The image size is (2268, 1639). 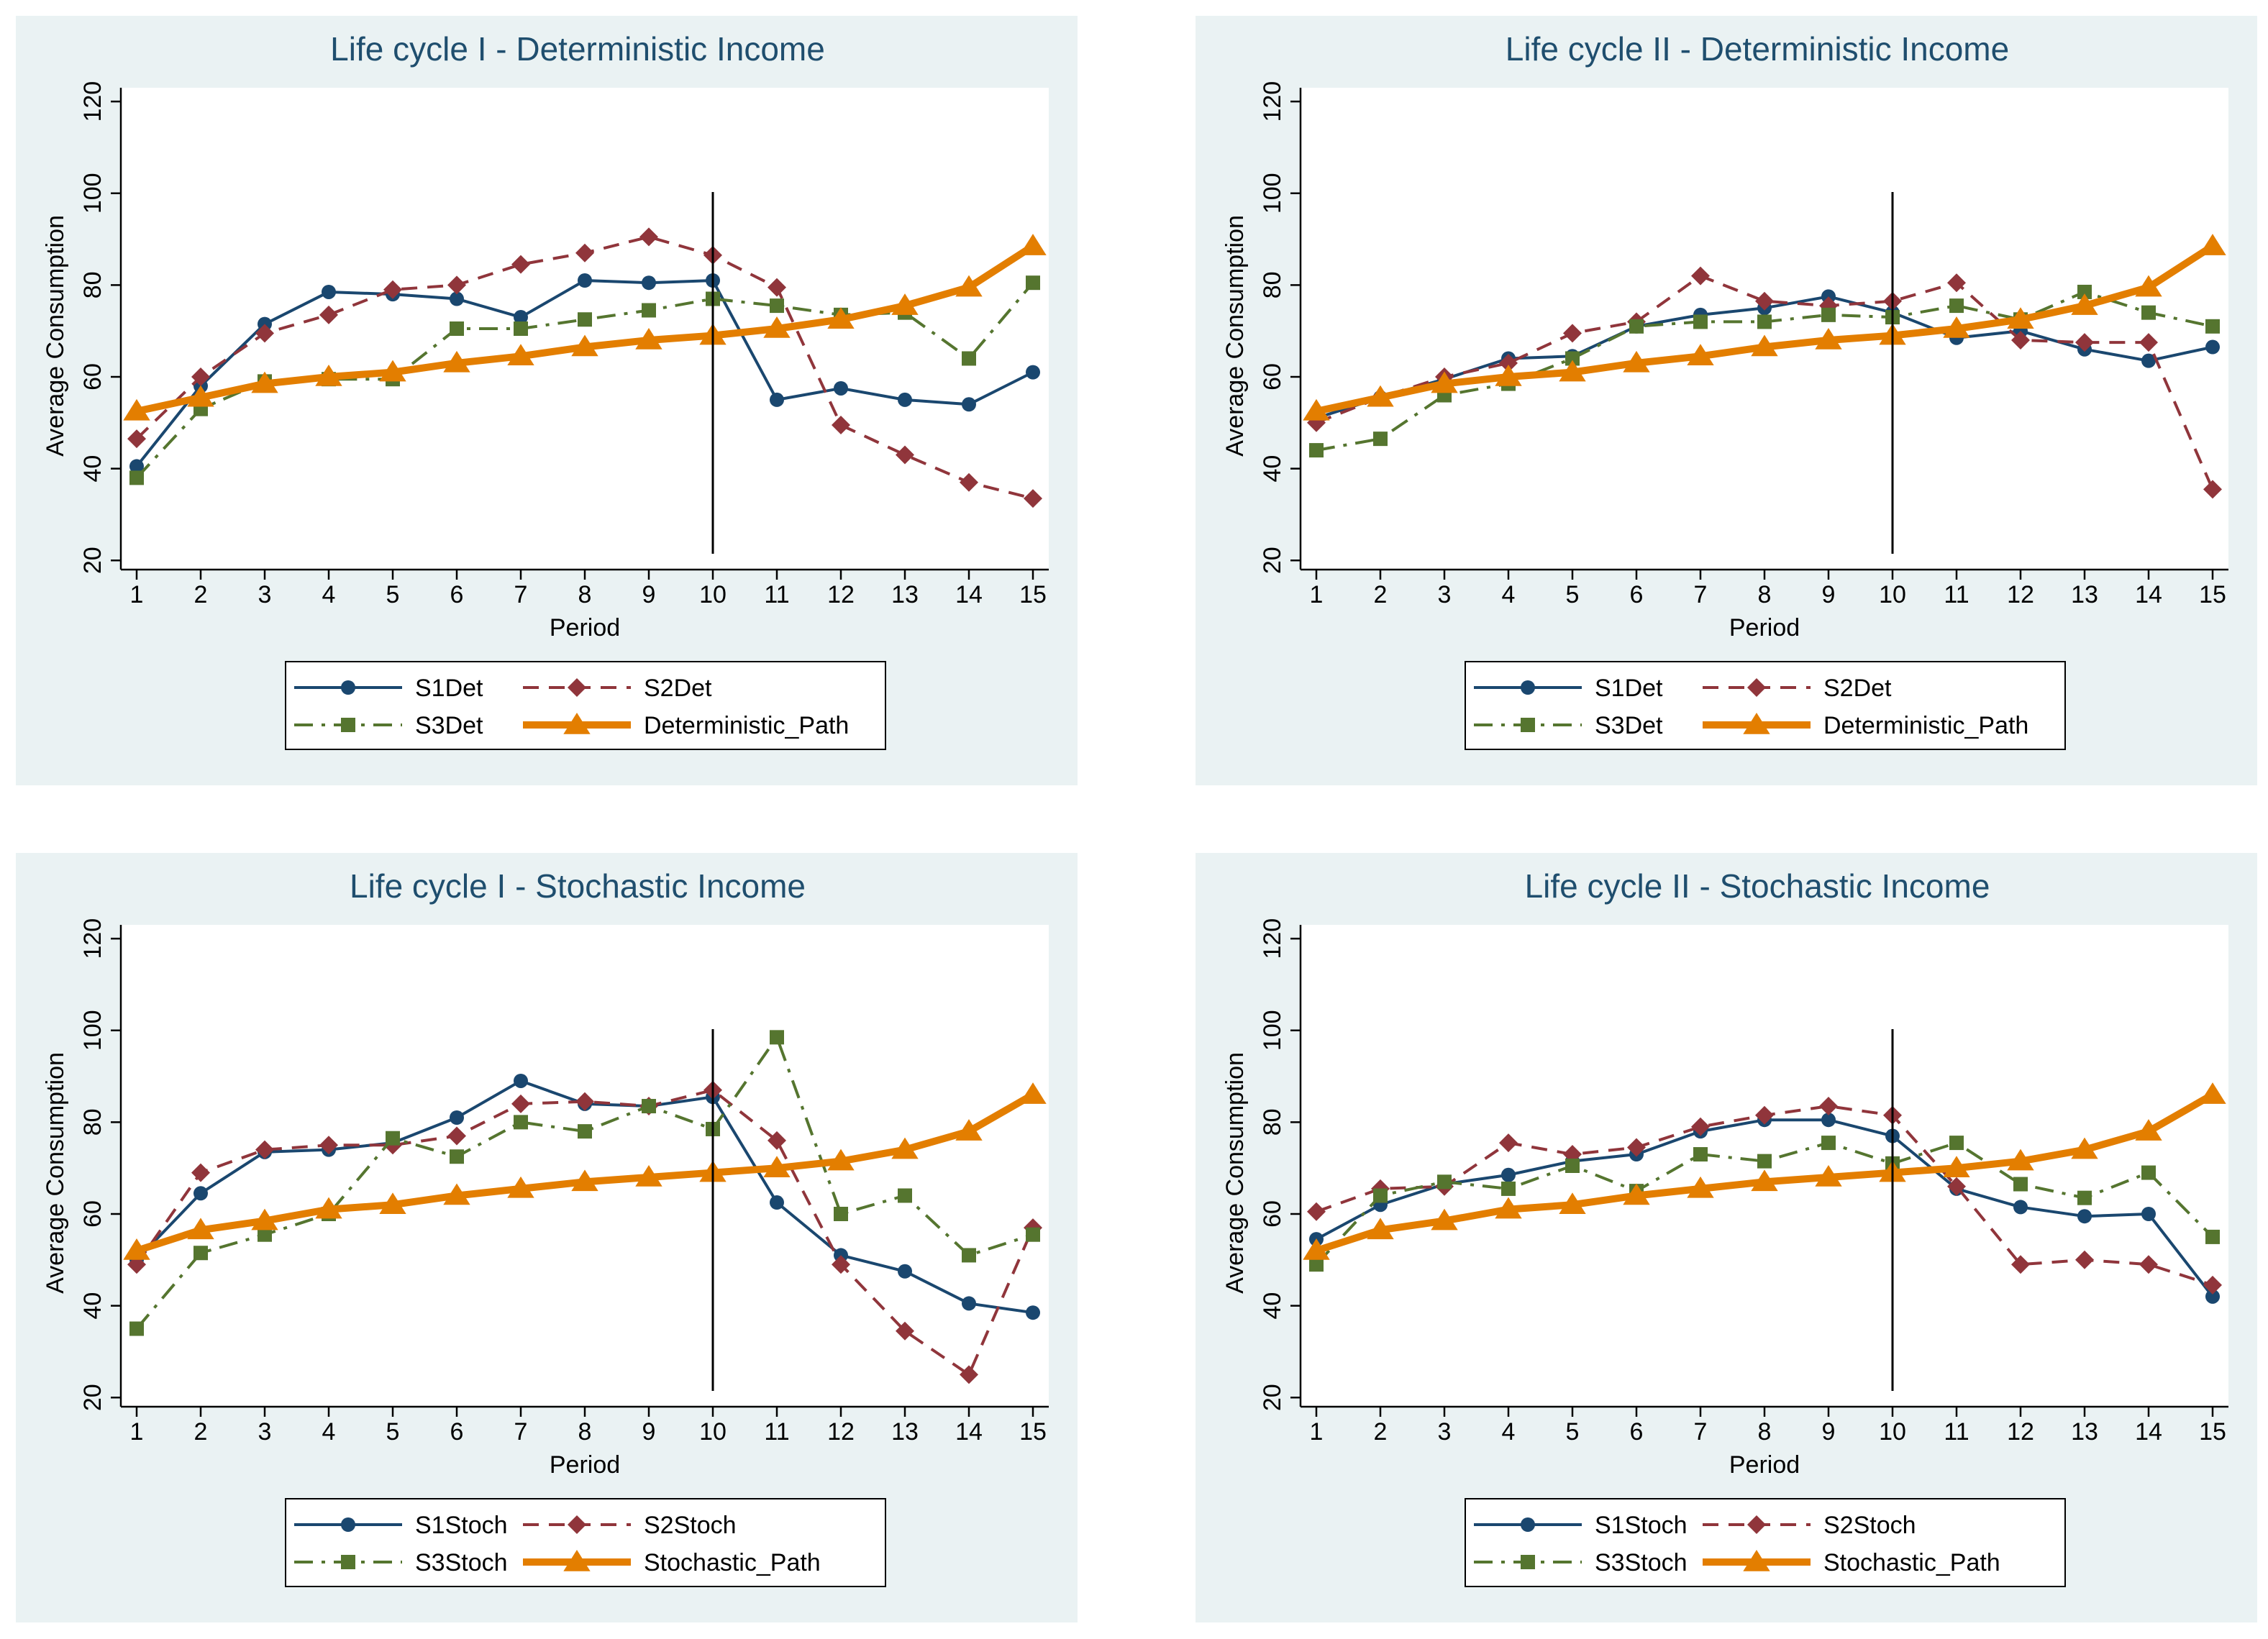 I want to click on chart-1-x-tick-label: 10, so click(x=713, y=594).